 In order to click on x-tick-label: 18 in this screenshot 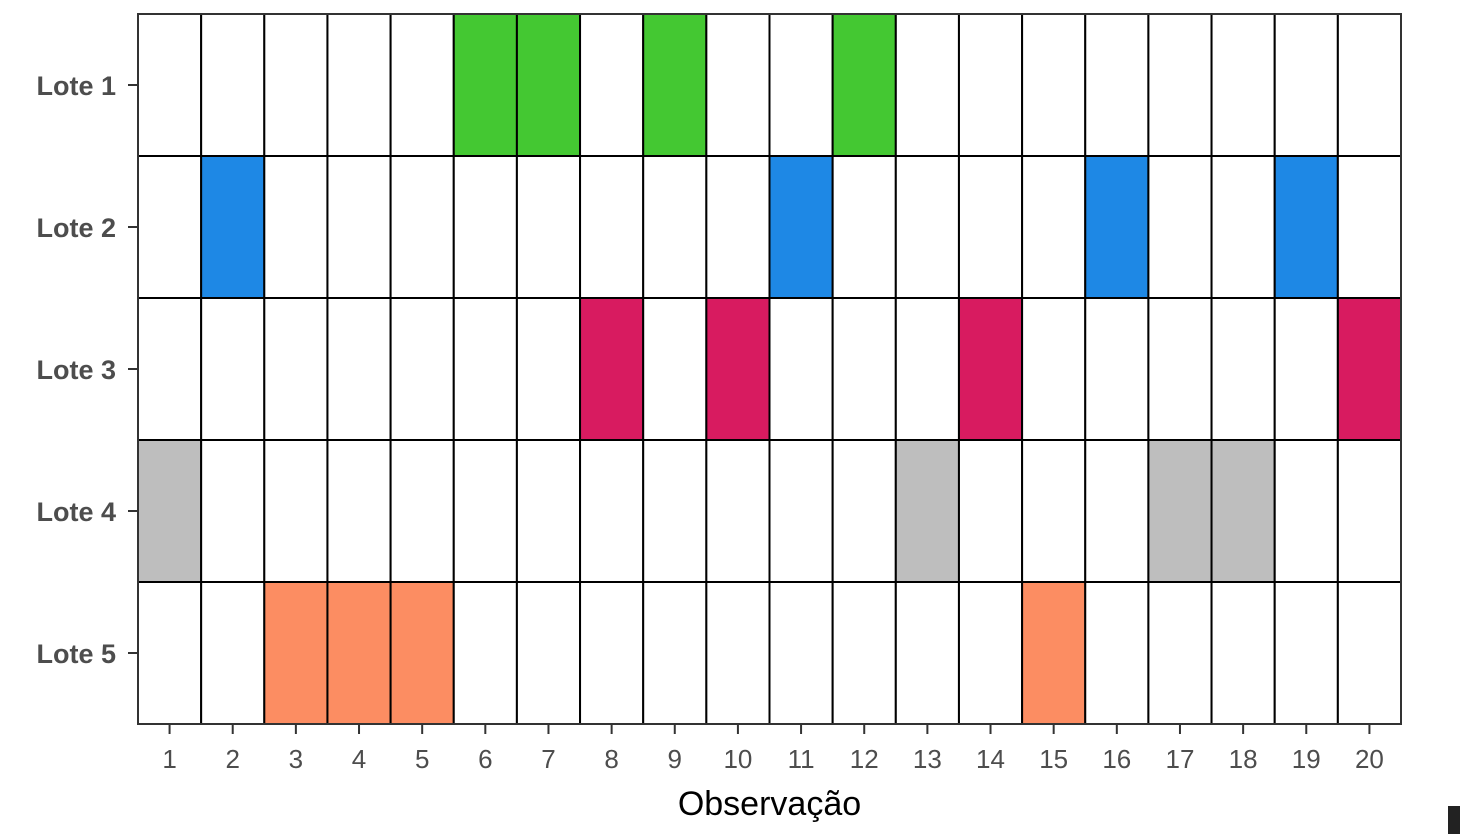, I will do `click(1243, 759)`.